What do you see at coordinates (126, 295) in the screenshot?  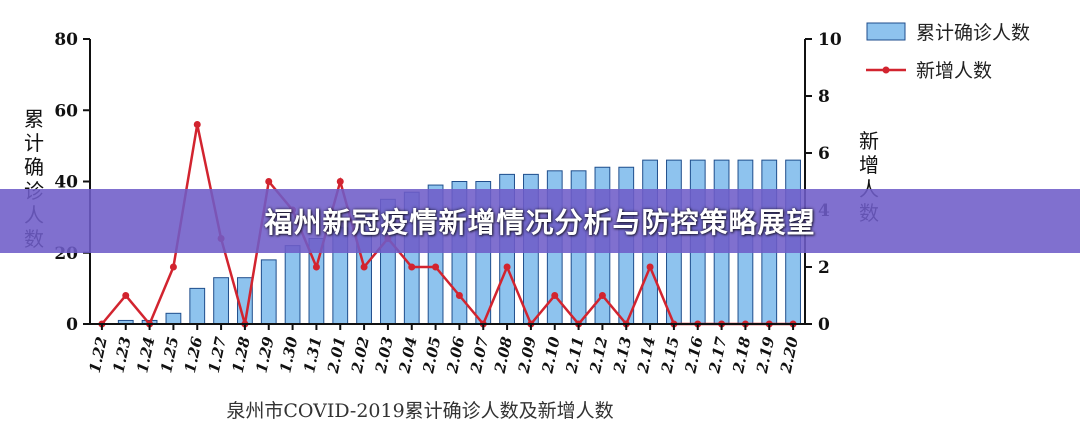 I see `point-1.23` at bounding box center [126, 295].